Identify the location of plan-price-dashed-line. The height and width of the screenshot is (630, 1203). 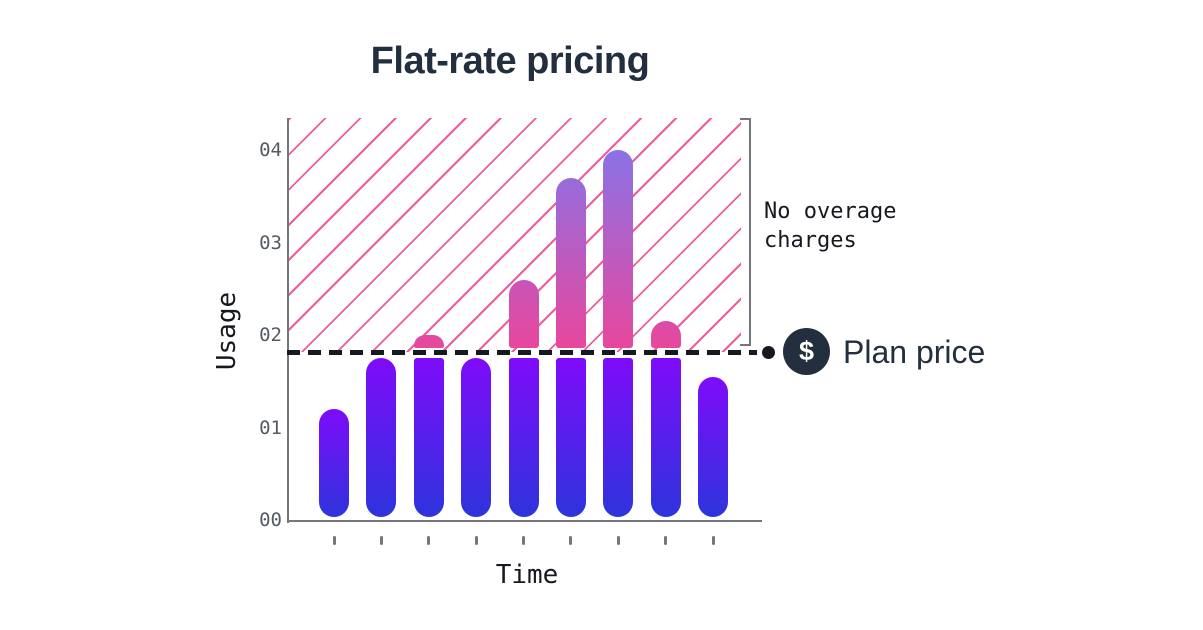
(522, 352).